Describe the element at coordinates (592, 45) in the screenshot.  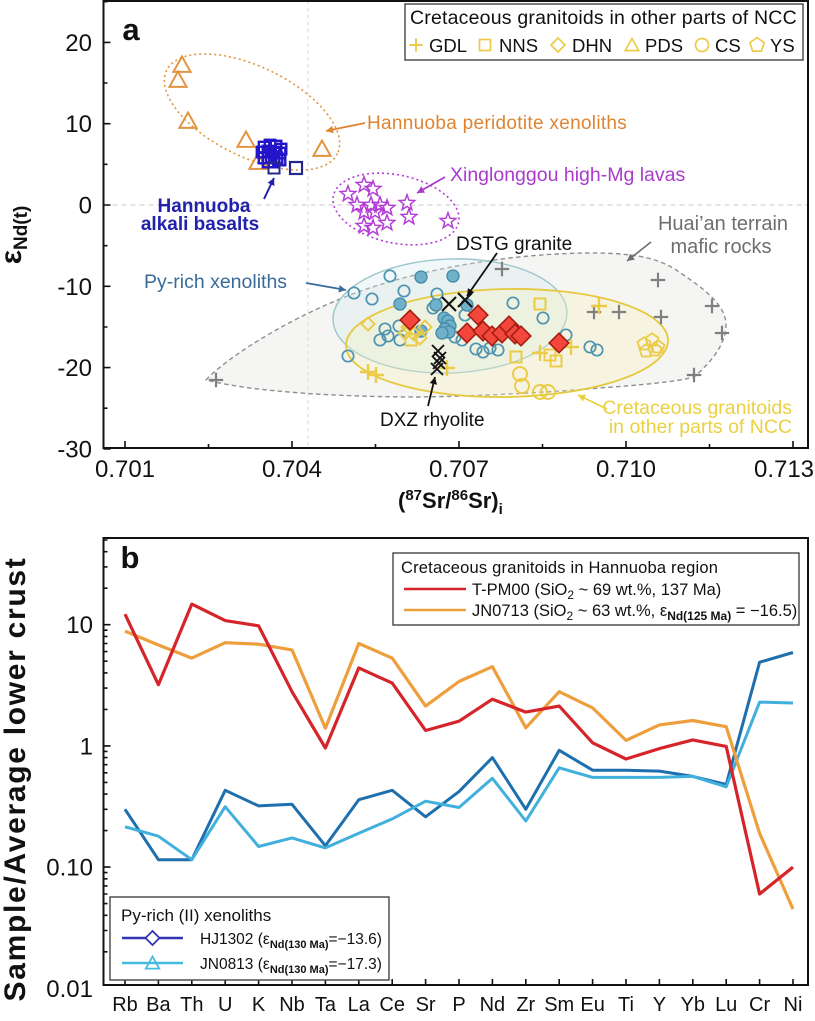
I see `svg-text: DHN` at that location.